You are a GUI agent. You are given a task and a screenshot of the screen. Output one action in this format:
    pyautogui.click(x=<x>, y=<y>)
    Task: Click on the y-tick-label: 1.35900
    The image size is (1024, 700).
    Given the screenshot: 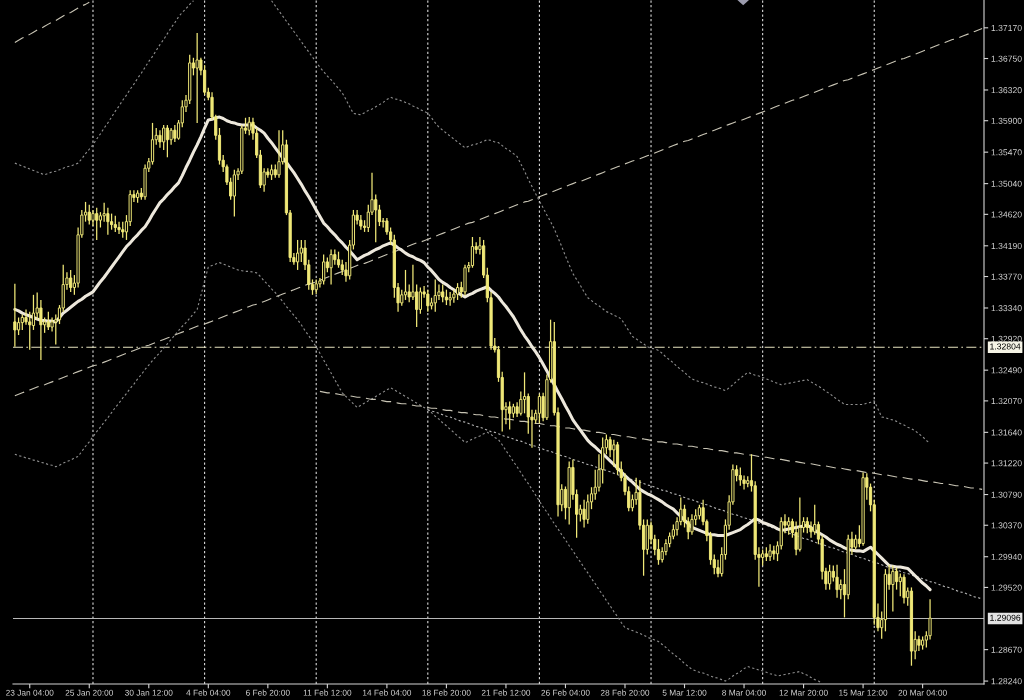 What is the action you would take?
    pyautogui.click(x=1006, y=120)
    